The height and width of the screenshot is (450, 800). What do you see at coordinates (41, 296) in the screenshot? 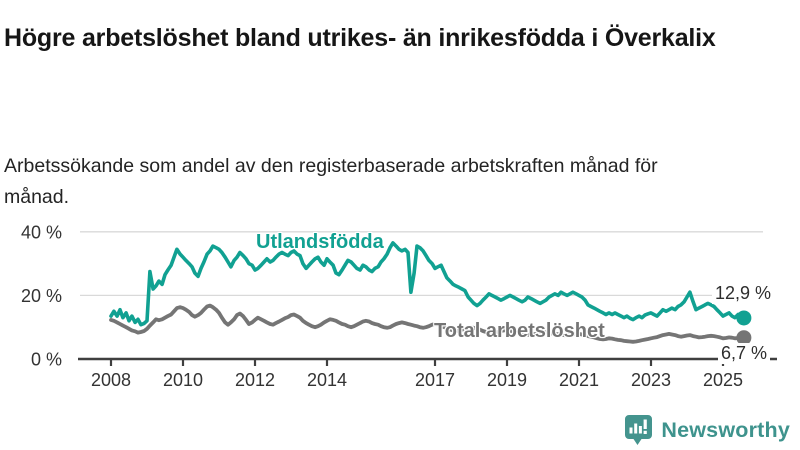
I see `y-axis-tick-label: 20 %` at bounding box center [41, 296].